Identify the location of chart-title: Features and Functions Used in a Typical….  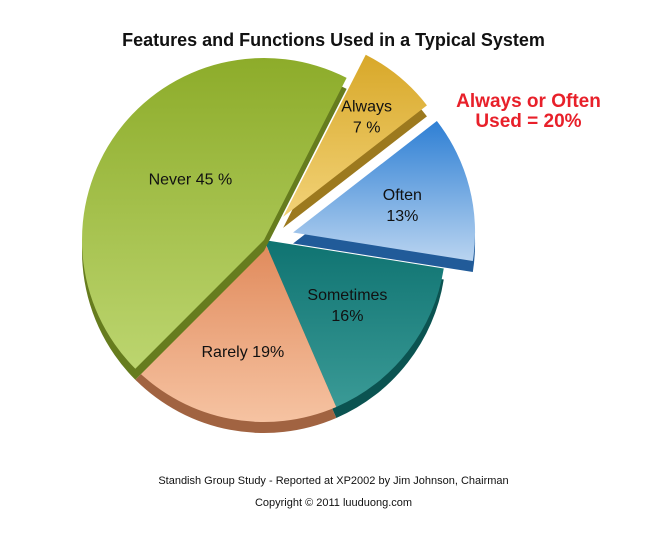
(333, 40).